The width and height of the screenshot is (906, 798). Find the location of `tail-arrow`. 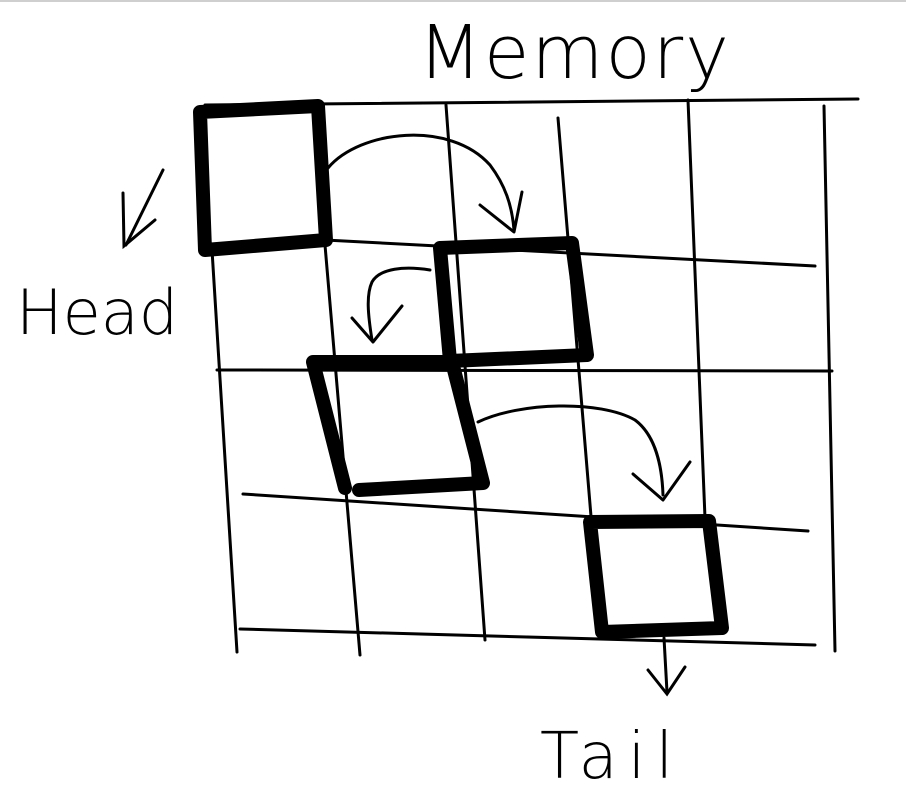

tail-arrow is located at coordinates (666, 666).